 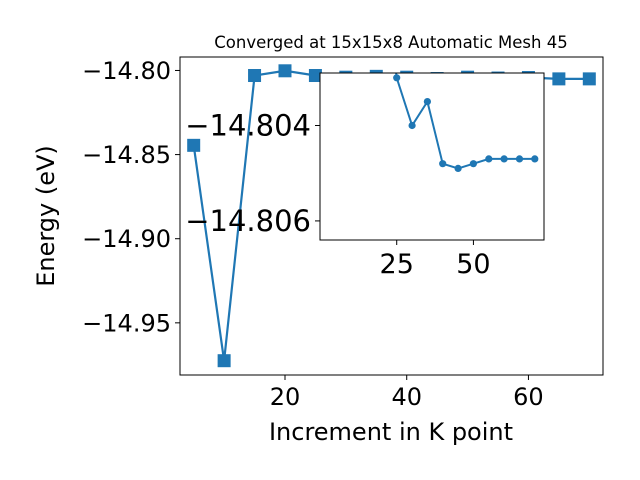 I want to click on main-chart-title: Converged at 15x15x8 Automatic Mesh 45, so click(x=390, y=42).